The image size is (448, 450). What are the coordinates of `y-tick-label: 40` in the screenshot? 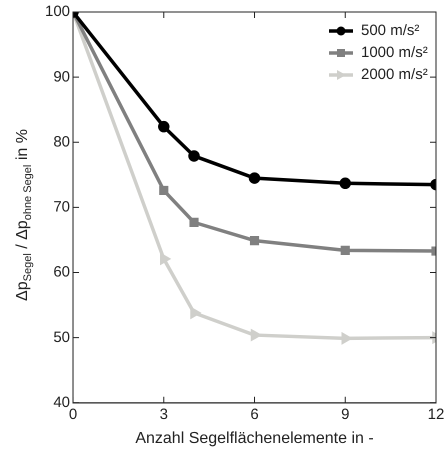 It's located at (61, 402).